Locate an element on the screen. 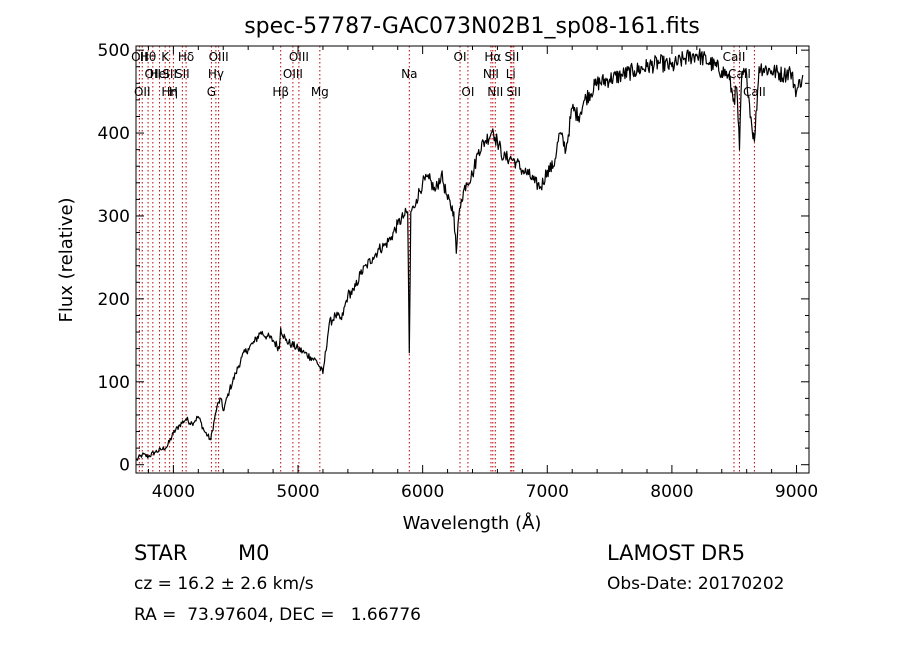 The width and height of the screenshot is (900, 649). line-label: Mg is located at coordinates (320, 92).